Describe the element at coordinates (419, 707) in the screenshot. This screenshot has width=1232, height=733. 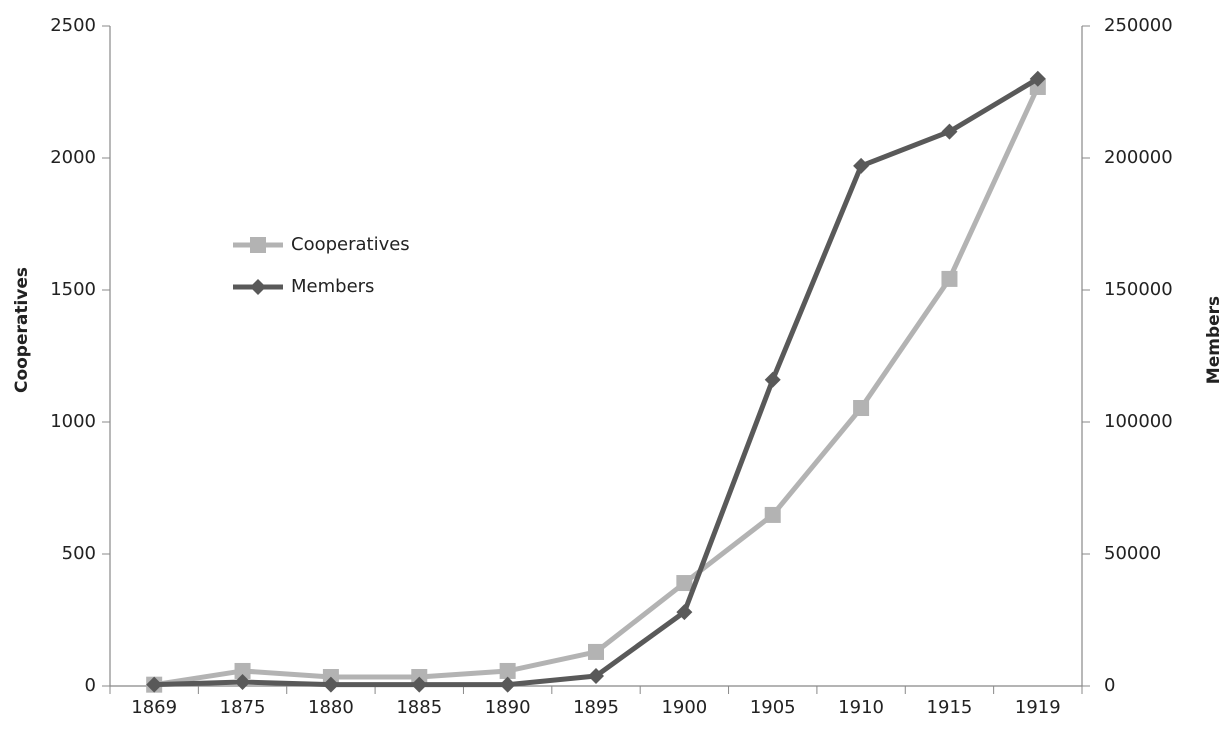
I see `x-tick-label: 1885` at that location.